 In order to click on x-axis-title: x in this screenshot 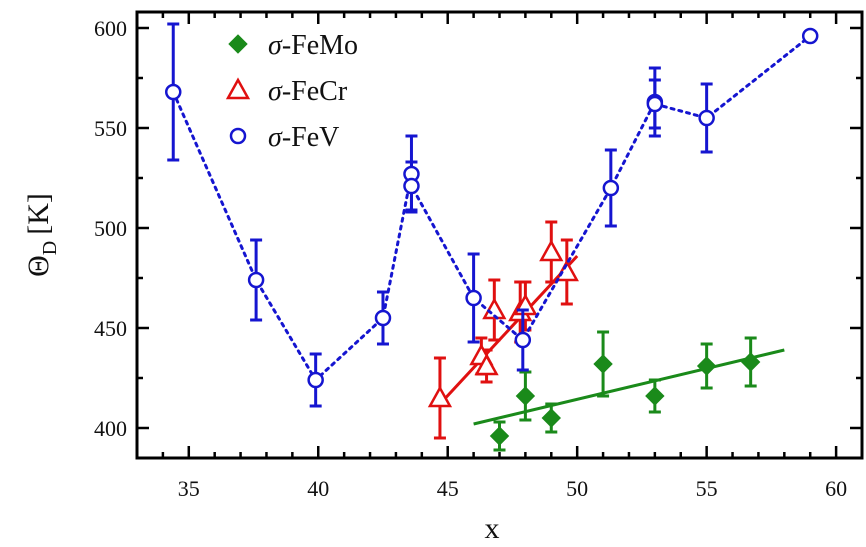, I will do `click(492, 528)`.